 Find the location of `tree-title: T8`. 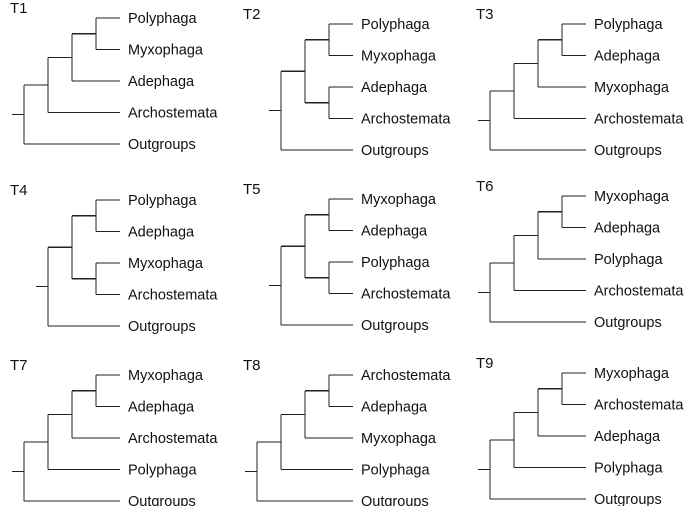

tree-title: T8 is located at coordinates (252, 365).